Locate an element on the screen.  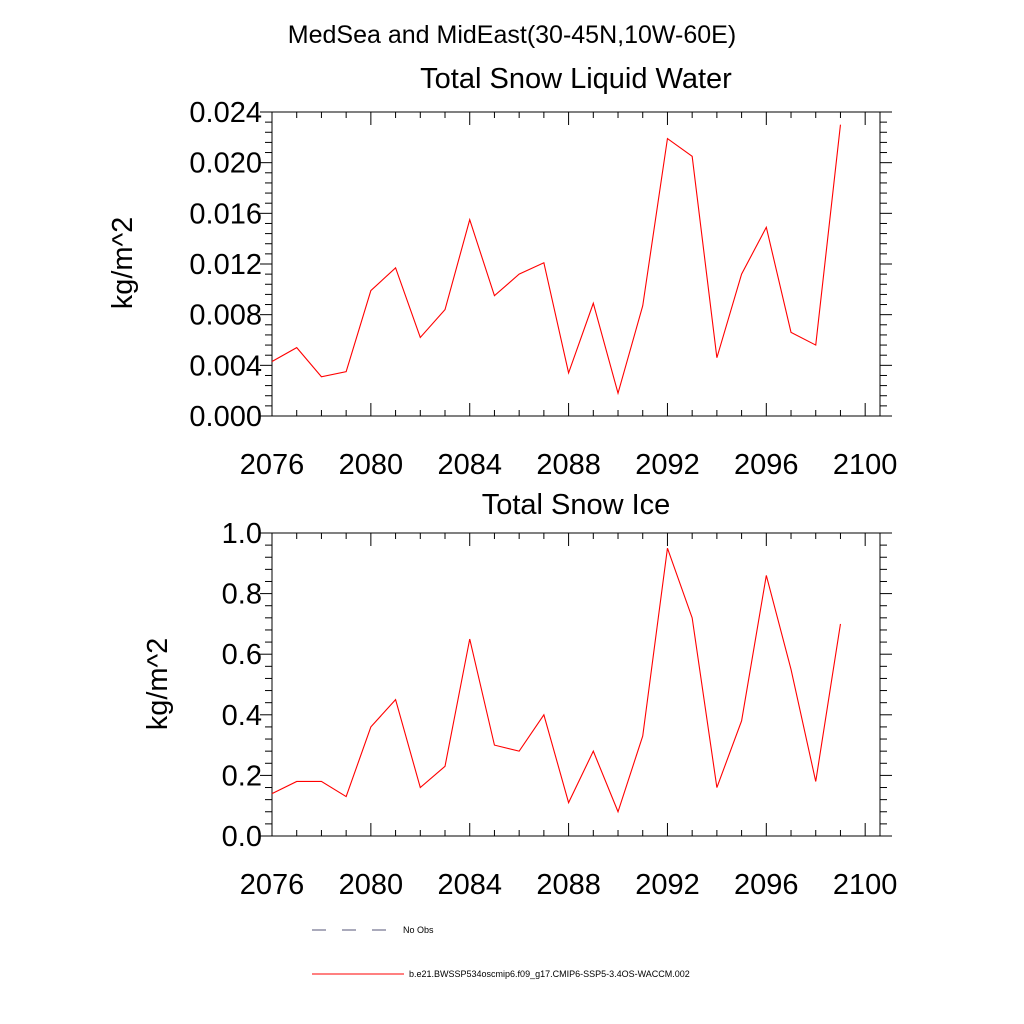
y-tick-label: 0.008 is located at coordinates (225, 316).